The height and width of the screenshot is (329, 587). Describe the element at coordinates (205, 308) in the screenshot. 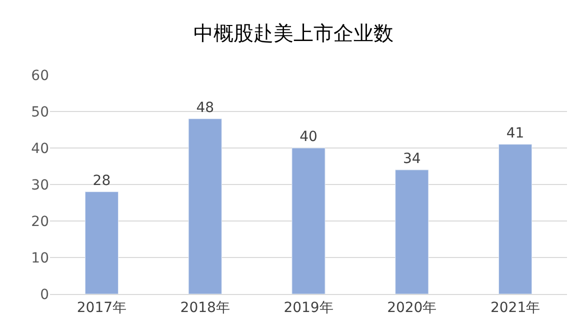

I see `x-tick-label: 2018年` at that location.